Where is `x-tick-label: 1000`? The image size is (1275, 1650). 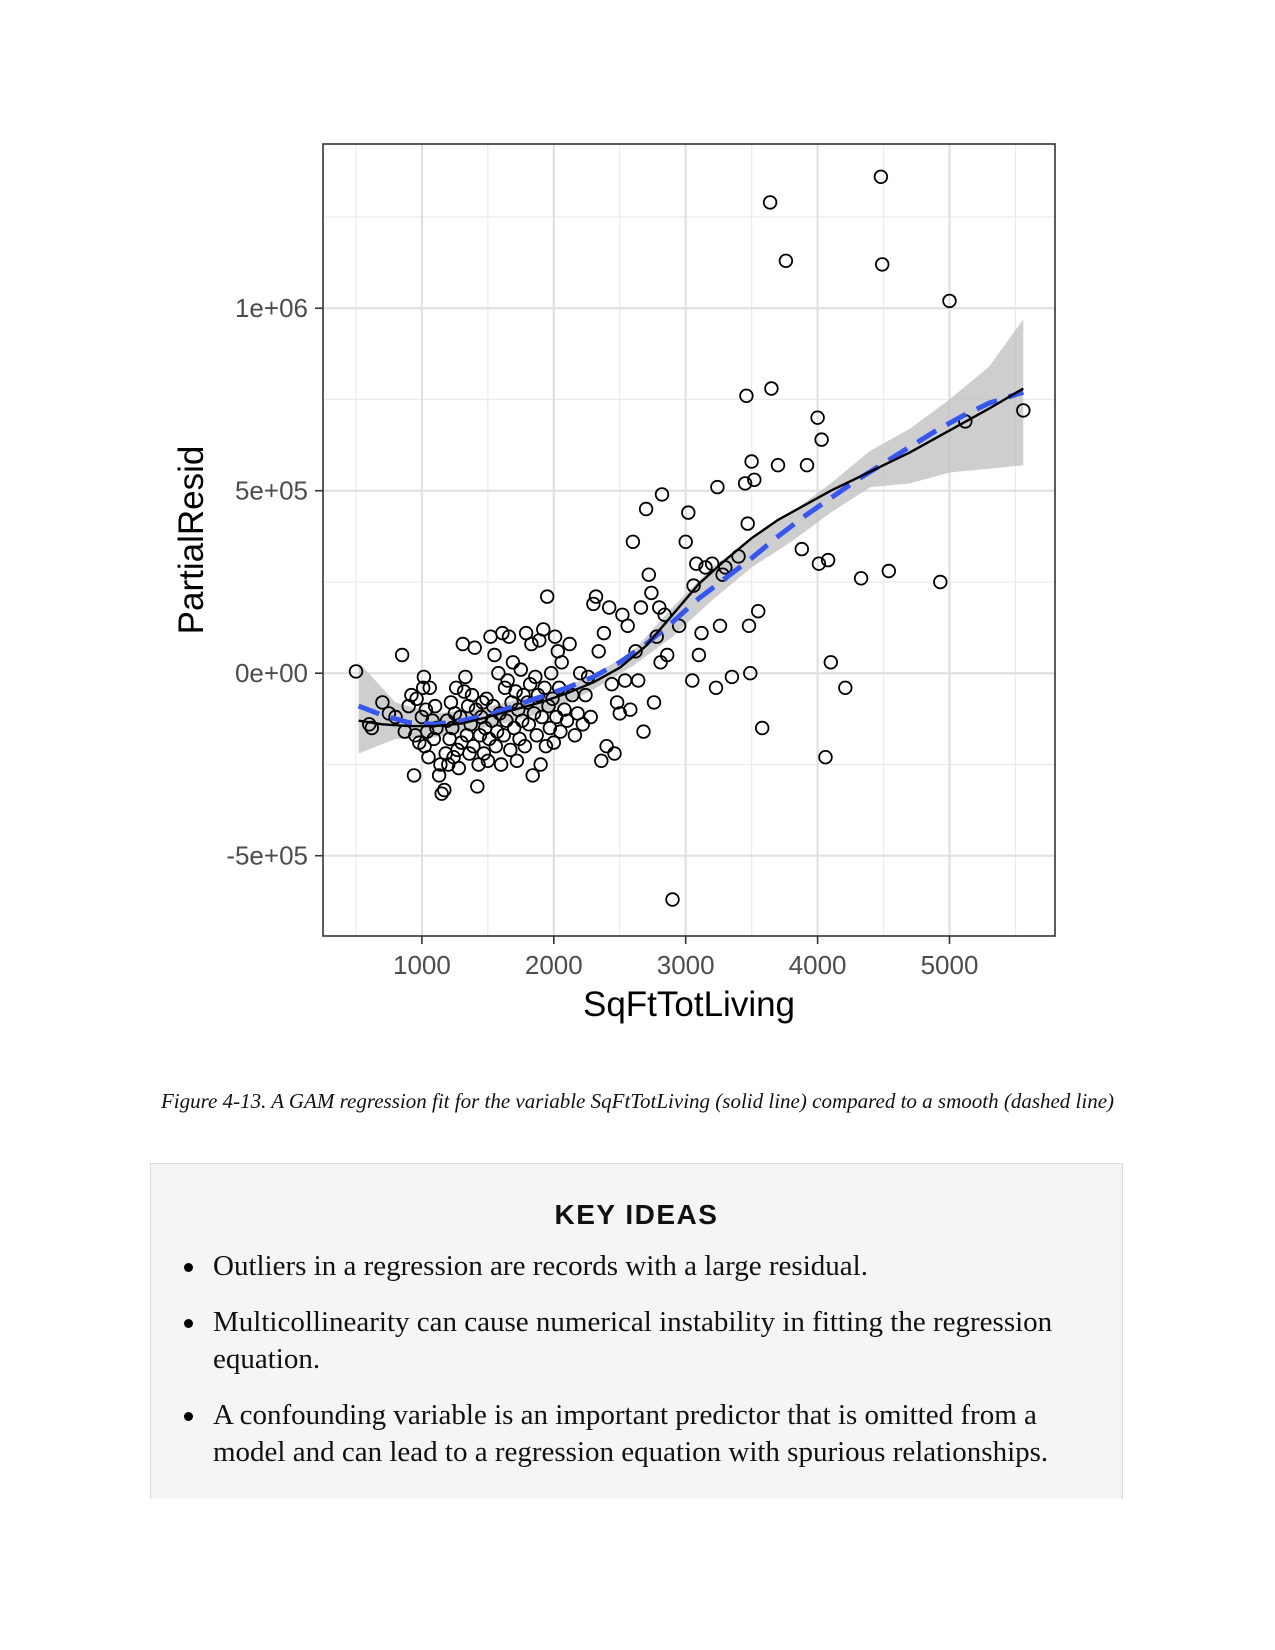
x-tick-label: 1000 is located at coordinates (422, 965).